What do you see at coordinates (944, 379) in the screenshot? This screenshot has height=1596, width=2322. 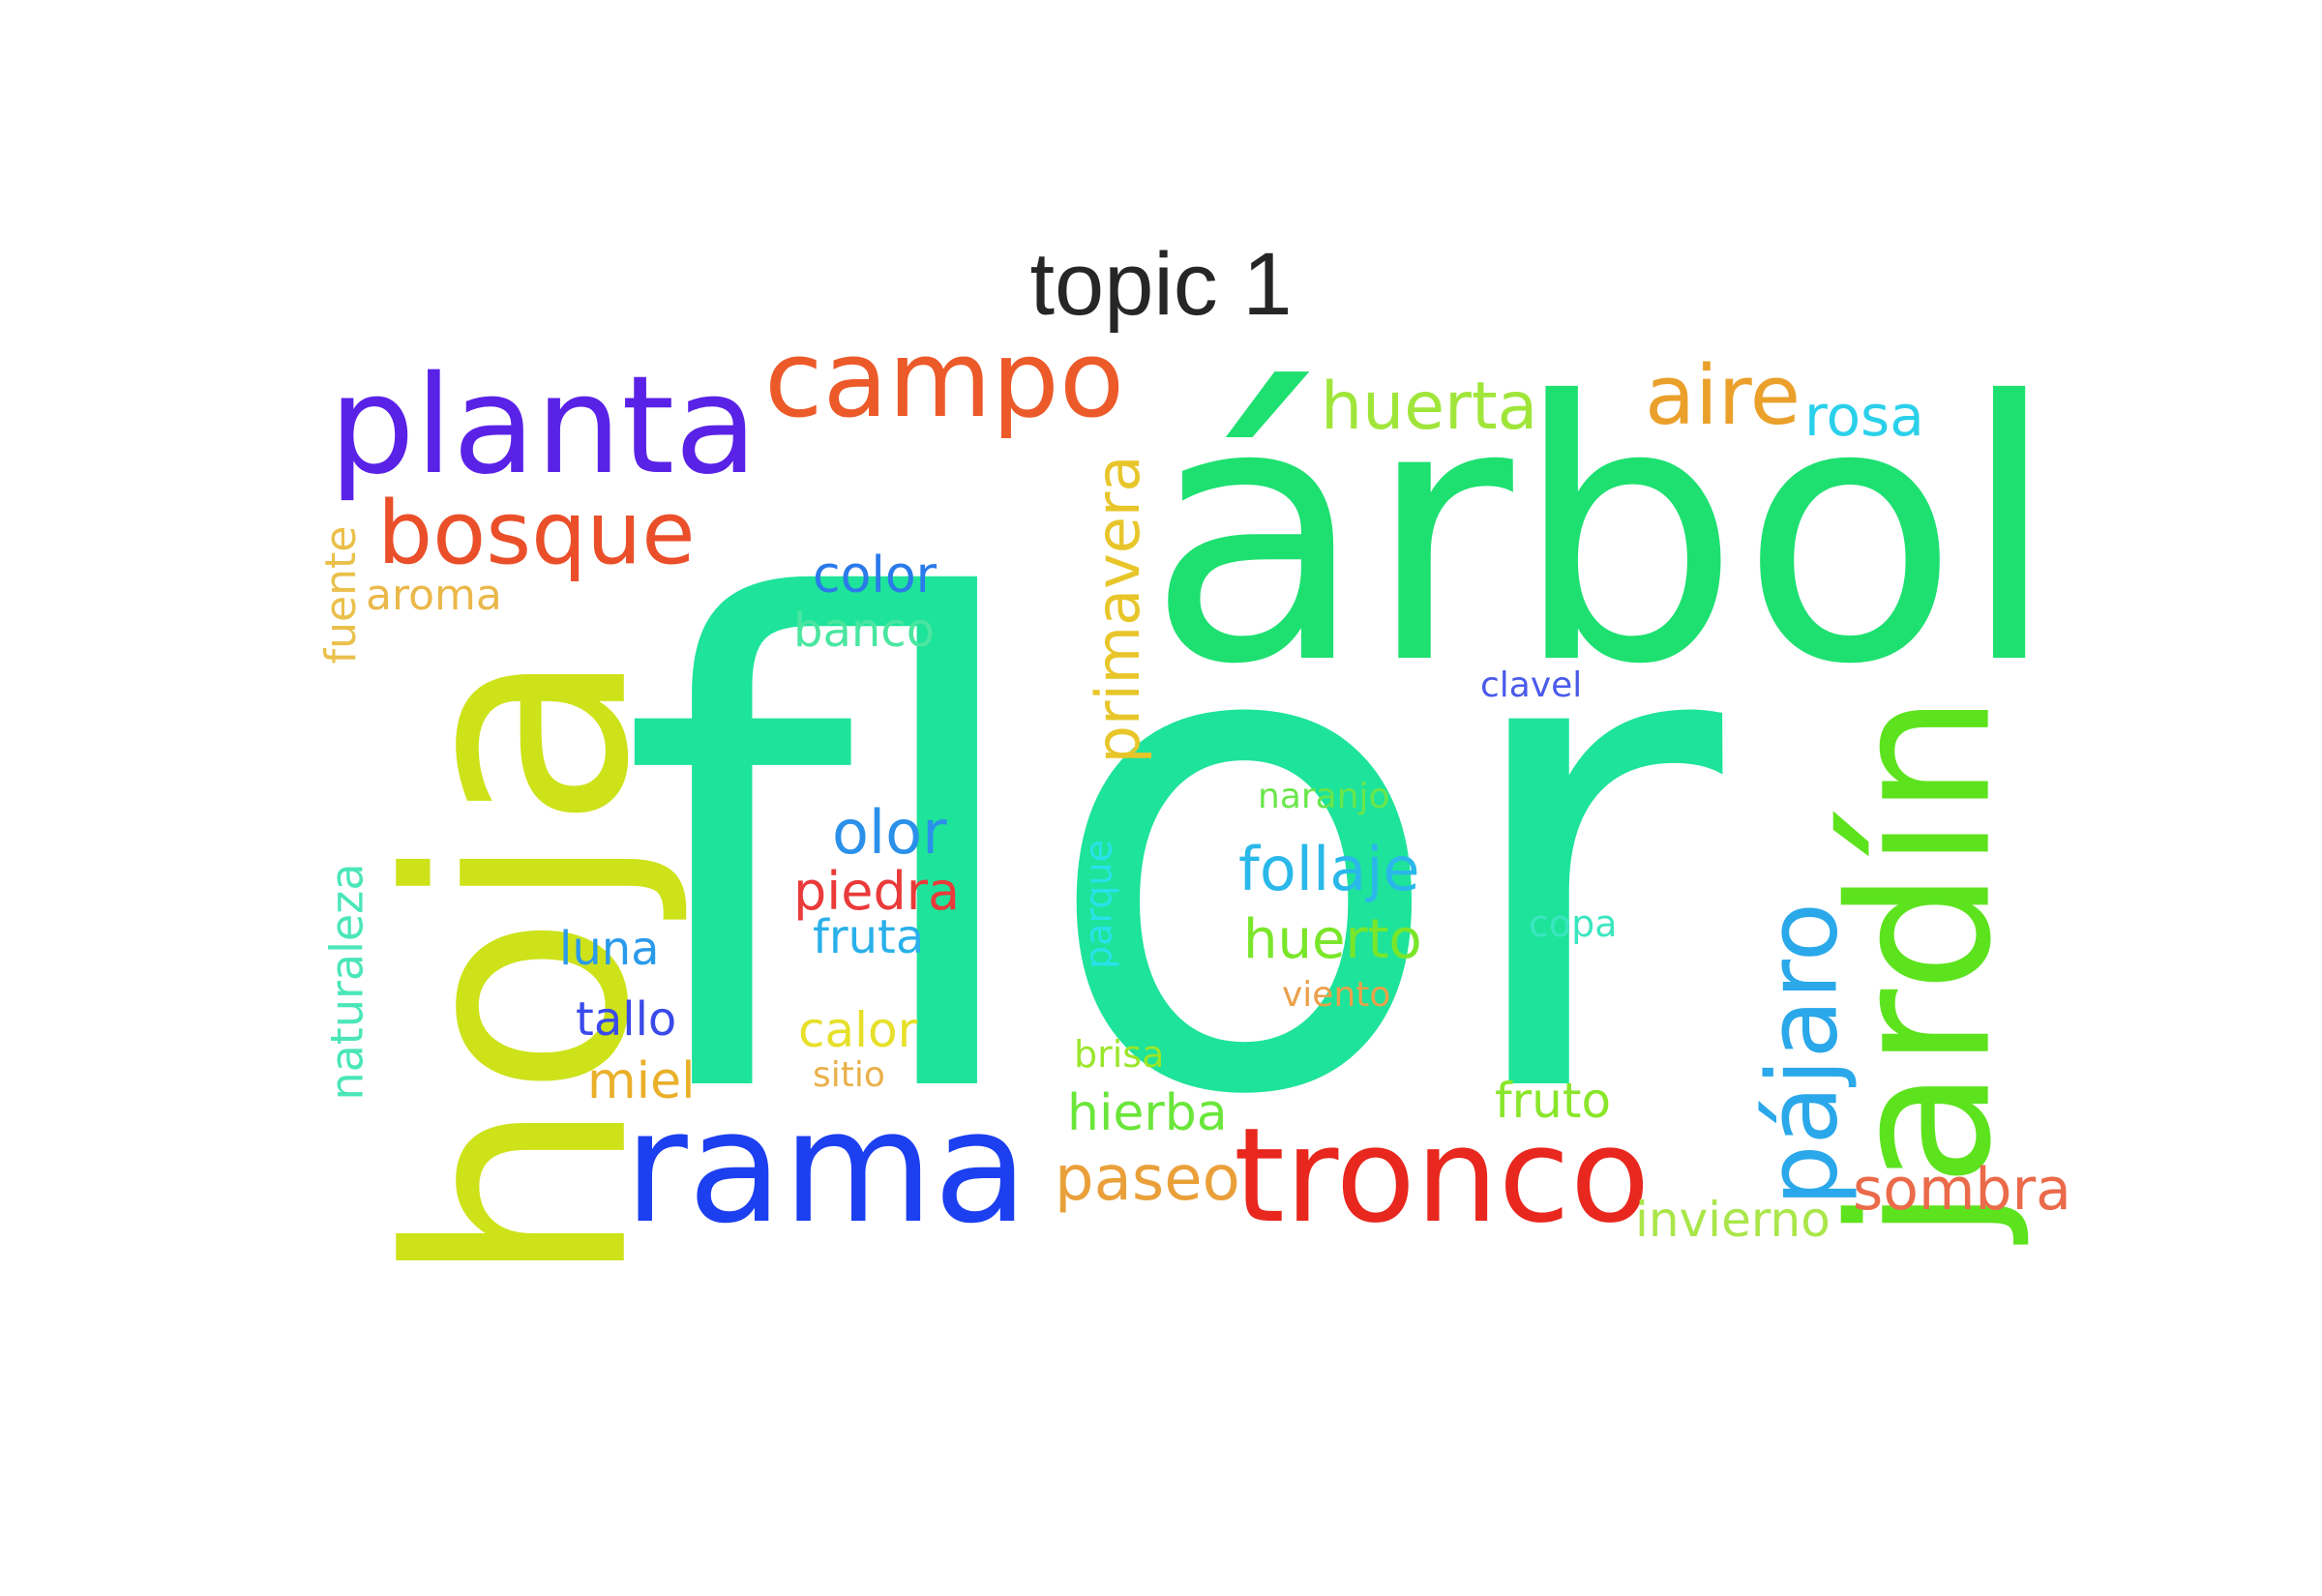 I see `word-campo: campo` at bounding box center [944, 379].